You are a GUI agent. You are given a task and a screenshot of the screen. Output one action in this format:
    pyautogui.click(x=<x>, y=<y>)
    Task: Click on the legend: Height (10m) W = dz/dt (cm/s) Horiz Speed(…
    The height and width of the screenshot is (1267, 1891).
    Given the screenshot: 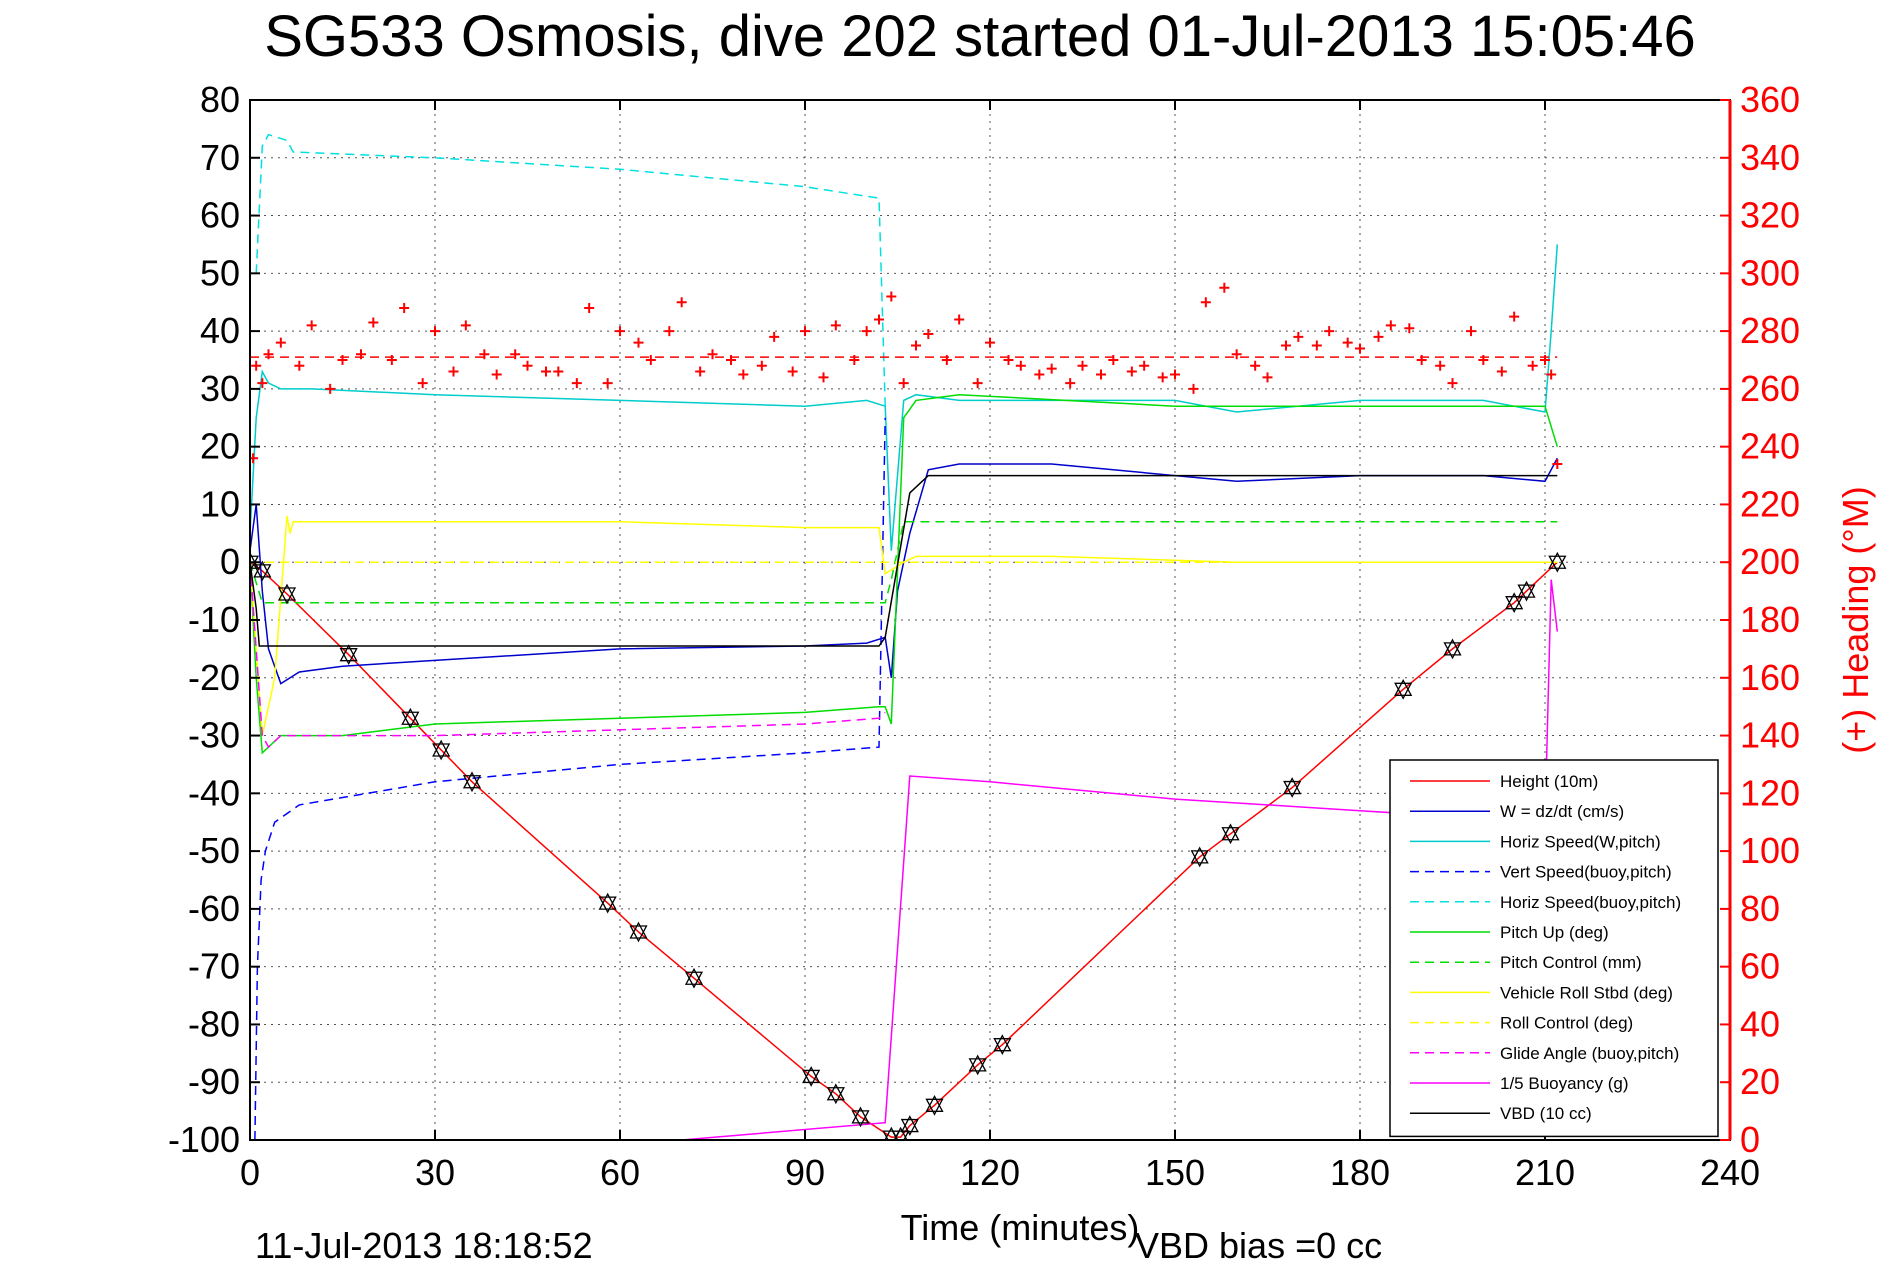 What is the action you would take?
    pyautogui.click(x=1554, y=948)
    